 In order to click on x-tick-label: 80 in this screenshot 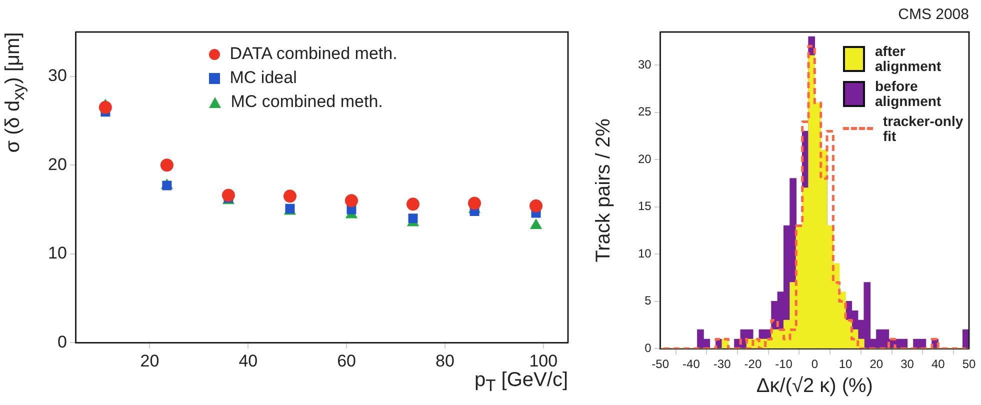, I will do `click(445, 360)`.